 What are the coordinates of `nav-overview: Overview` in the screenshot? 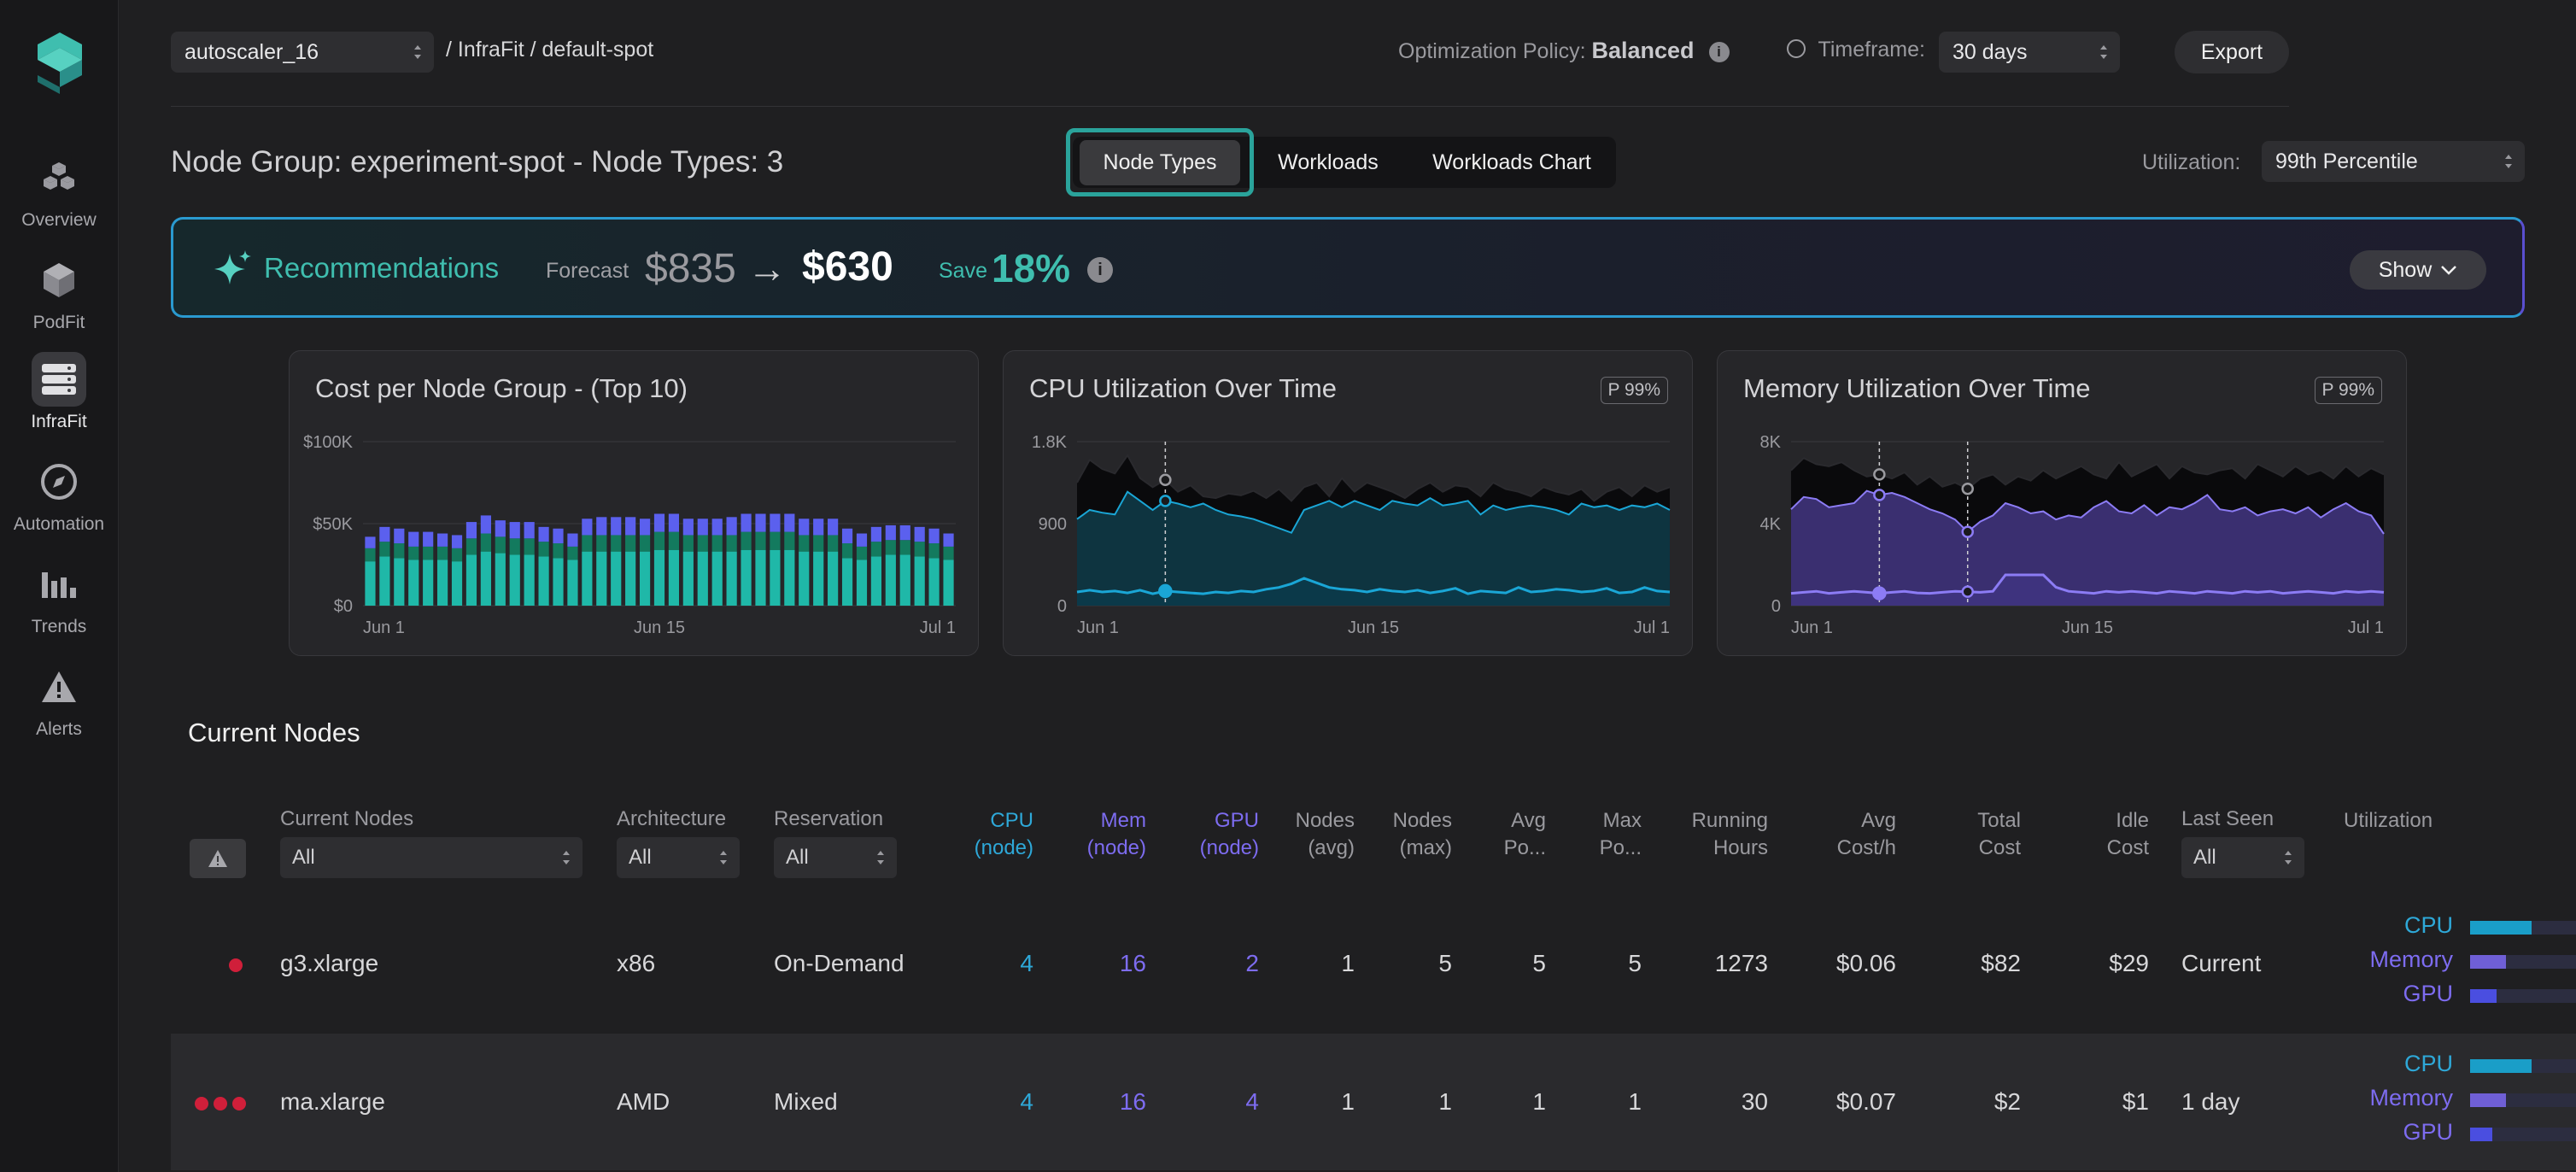 It's located at (59, 190).